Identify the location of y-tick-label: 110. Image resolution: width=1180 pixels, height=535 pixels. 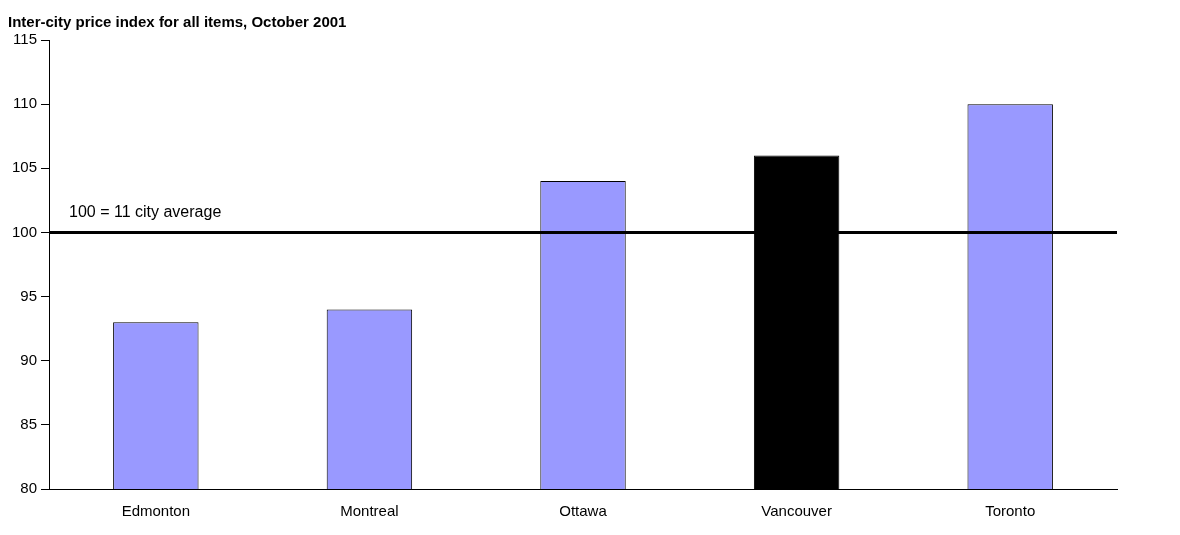
(25, 103).